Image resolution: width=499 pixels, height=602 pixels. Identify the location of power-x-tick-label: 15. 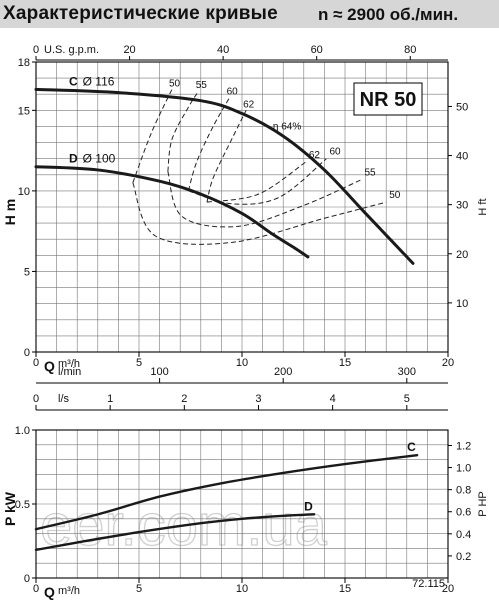
(345, 589).